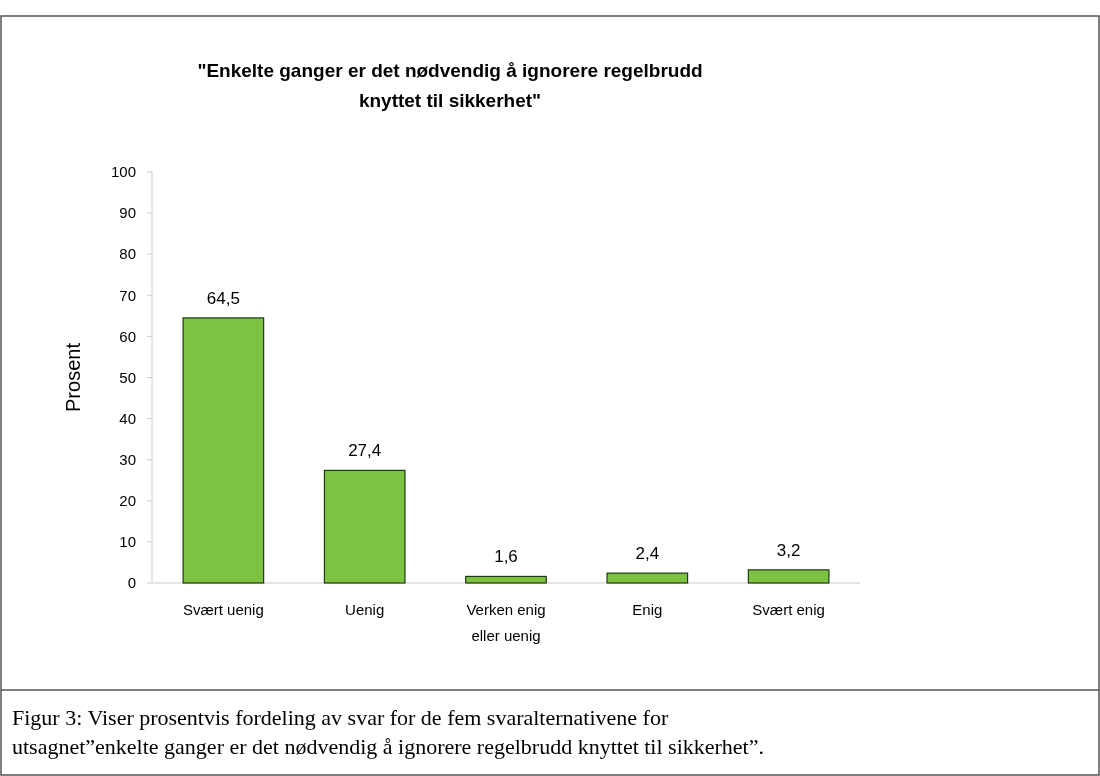 Image resolution: width=1100 pixels, height=776 pixels. I want to click on y-tick-label: 100, so click(123, 172).